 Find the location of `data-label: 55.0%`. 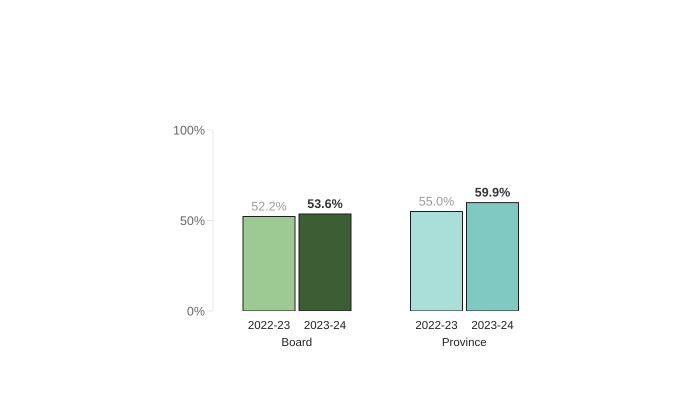

data-label: 55.0% is located at coordinates (436, 201).